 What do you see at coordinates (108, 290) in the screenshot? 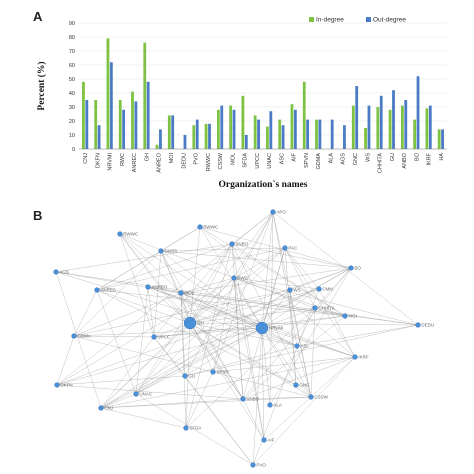
I see `network-node-label: ANREC` at bounding box center [108, 290].